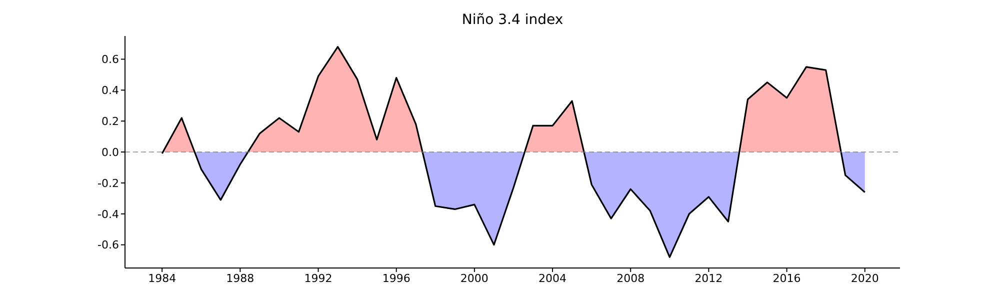 The width and height of the screenshot is (1000, 300). What do you see at coordinates (474, 278) in the screenshot?
I see `x-tick-label: 2000` at bounding box center [474, 278].